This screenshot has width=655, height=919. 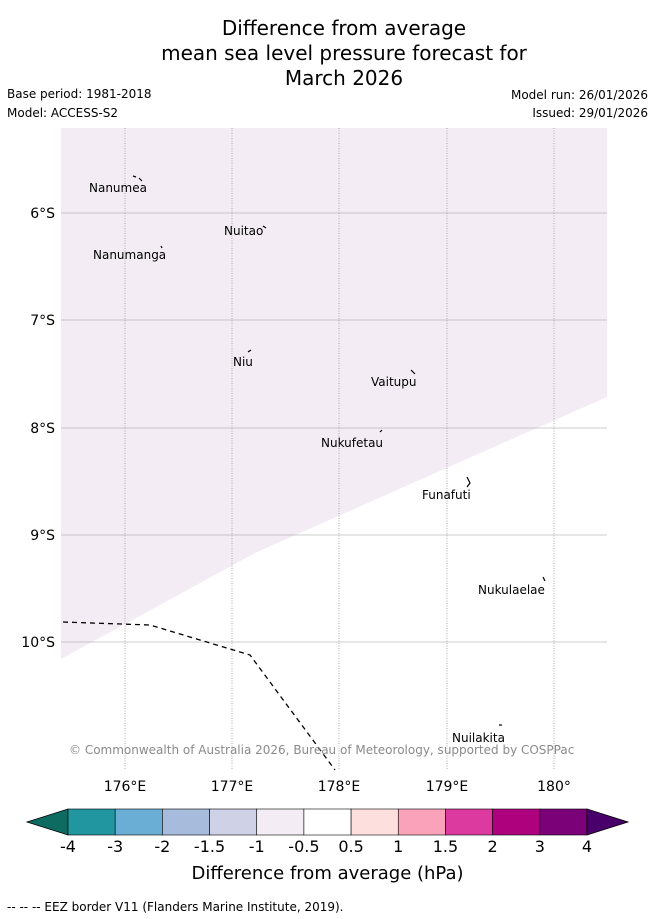 I want to click on lon-label-180: 180°, so click(x=554, y=787).